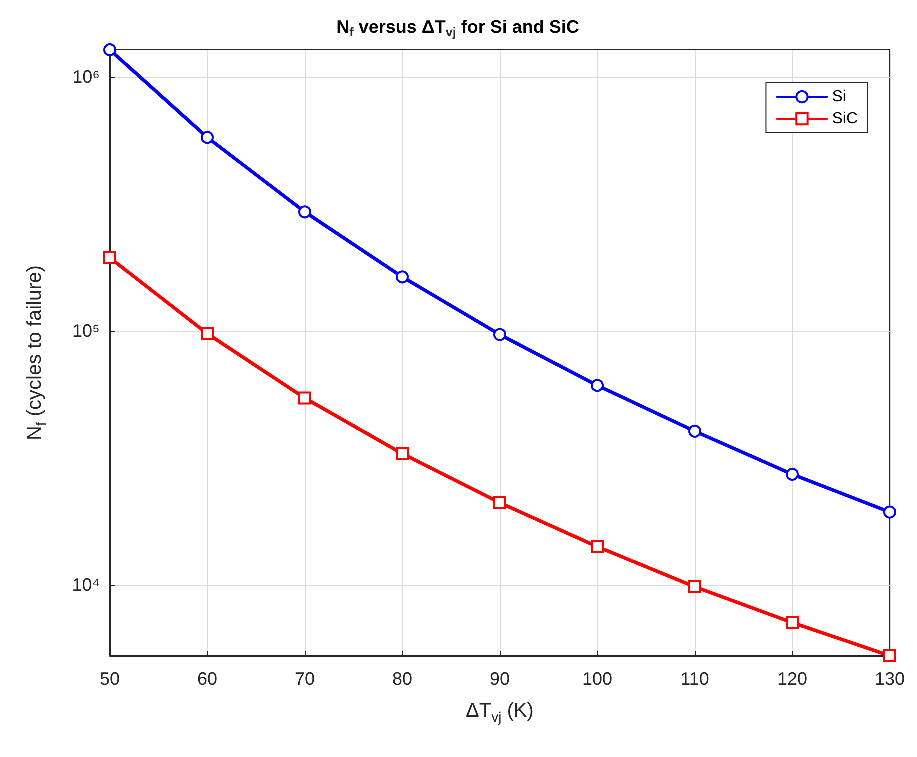  Describe the element at coordinates (839, 97) in the screenshot. I see `legend-label: Si` at that location.